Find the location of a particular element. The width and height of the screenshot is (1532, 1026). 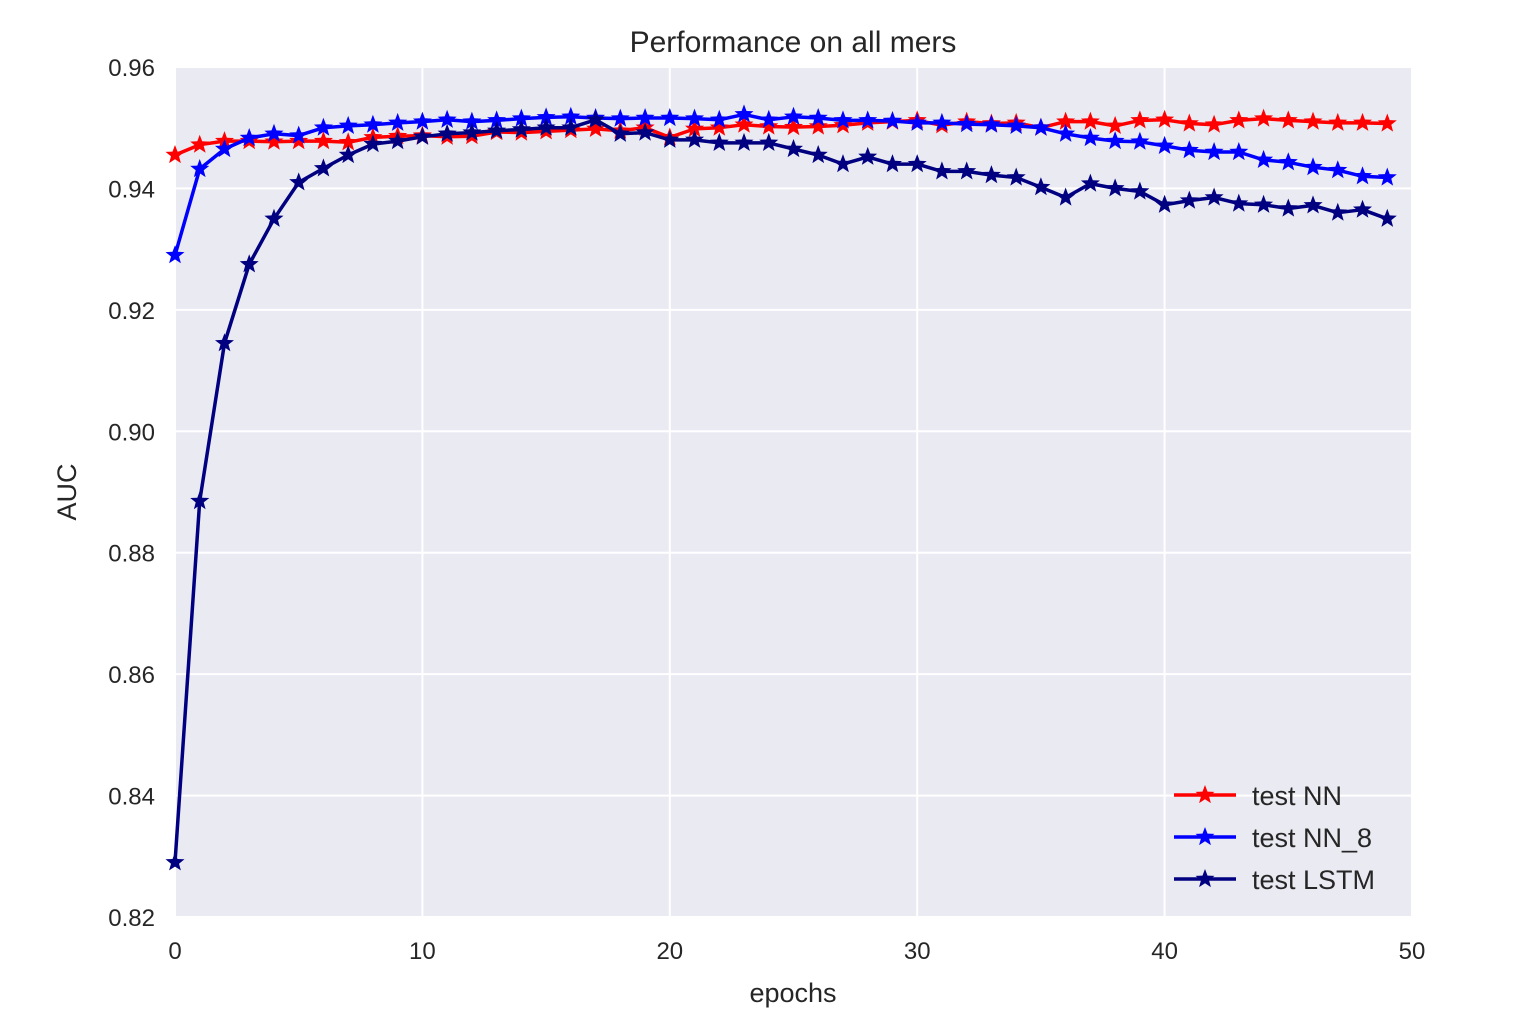

x-tick-label: 10 is located at coordinates (422, 951).